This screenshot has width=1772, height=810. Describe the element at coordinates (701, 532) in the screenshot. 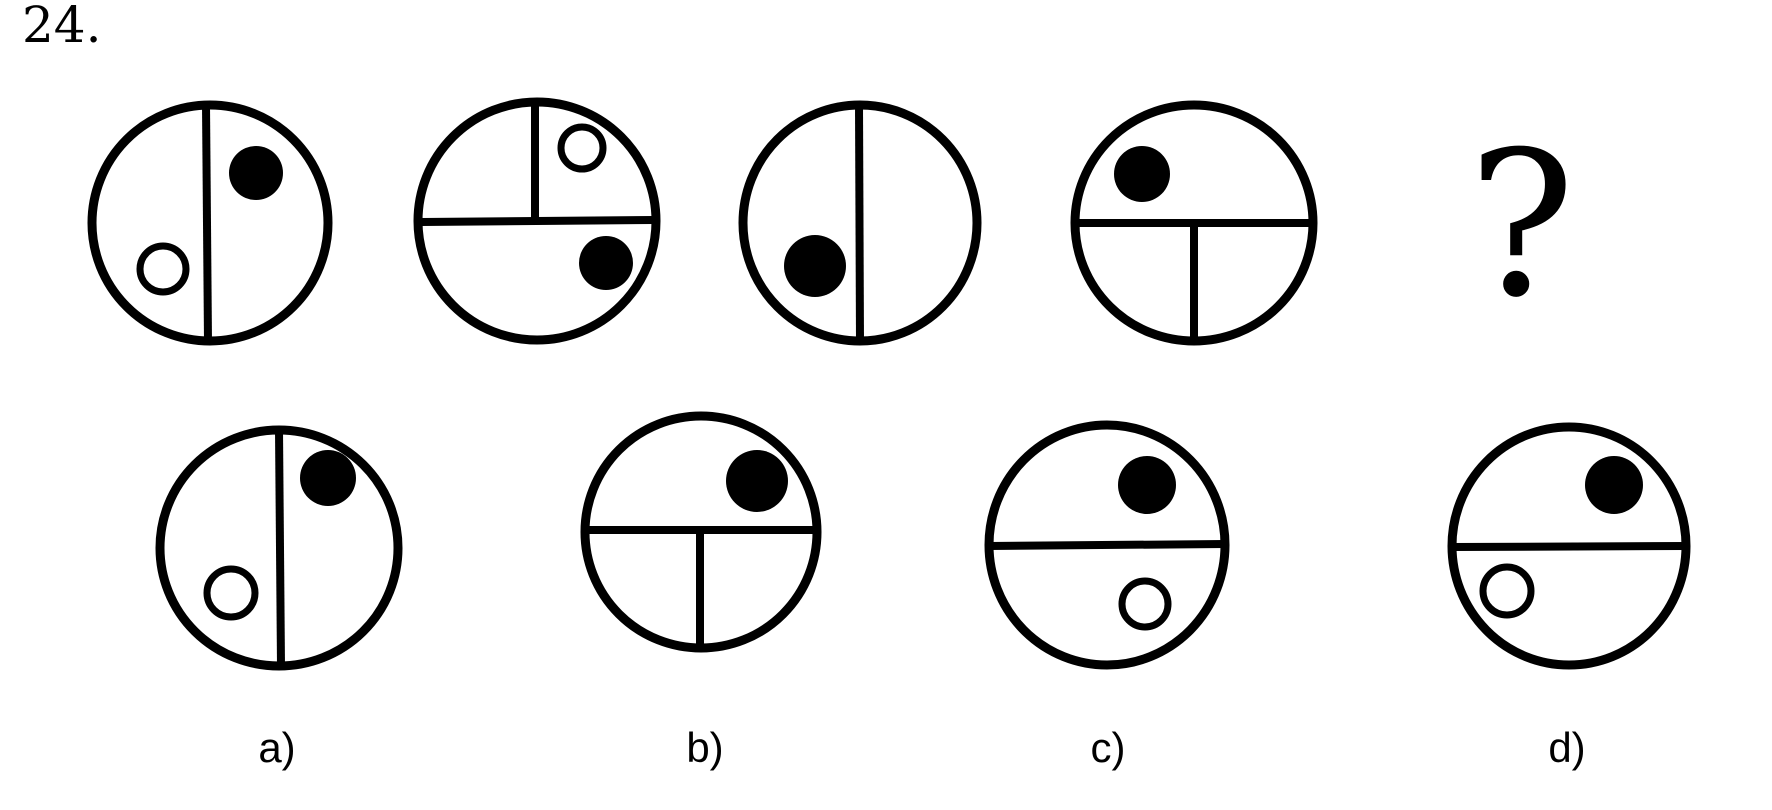

I see `option-b-figure` at that location.